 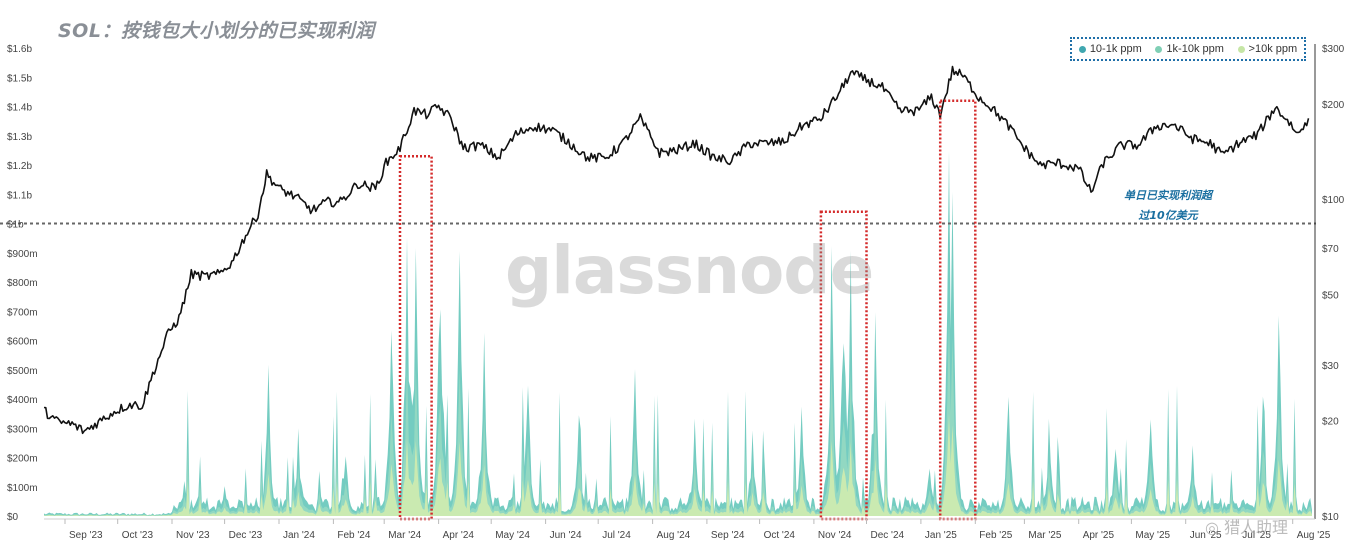 I want to click on y-left-tick-label: $900m, so click(x=22, y=254).